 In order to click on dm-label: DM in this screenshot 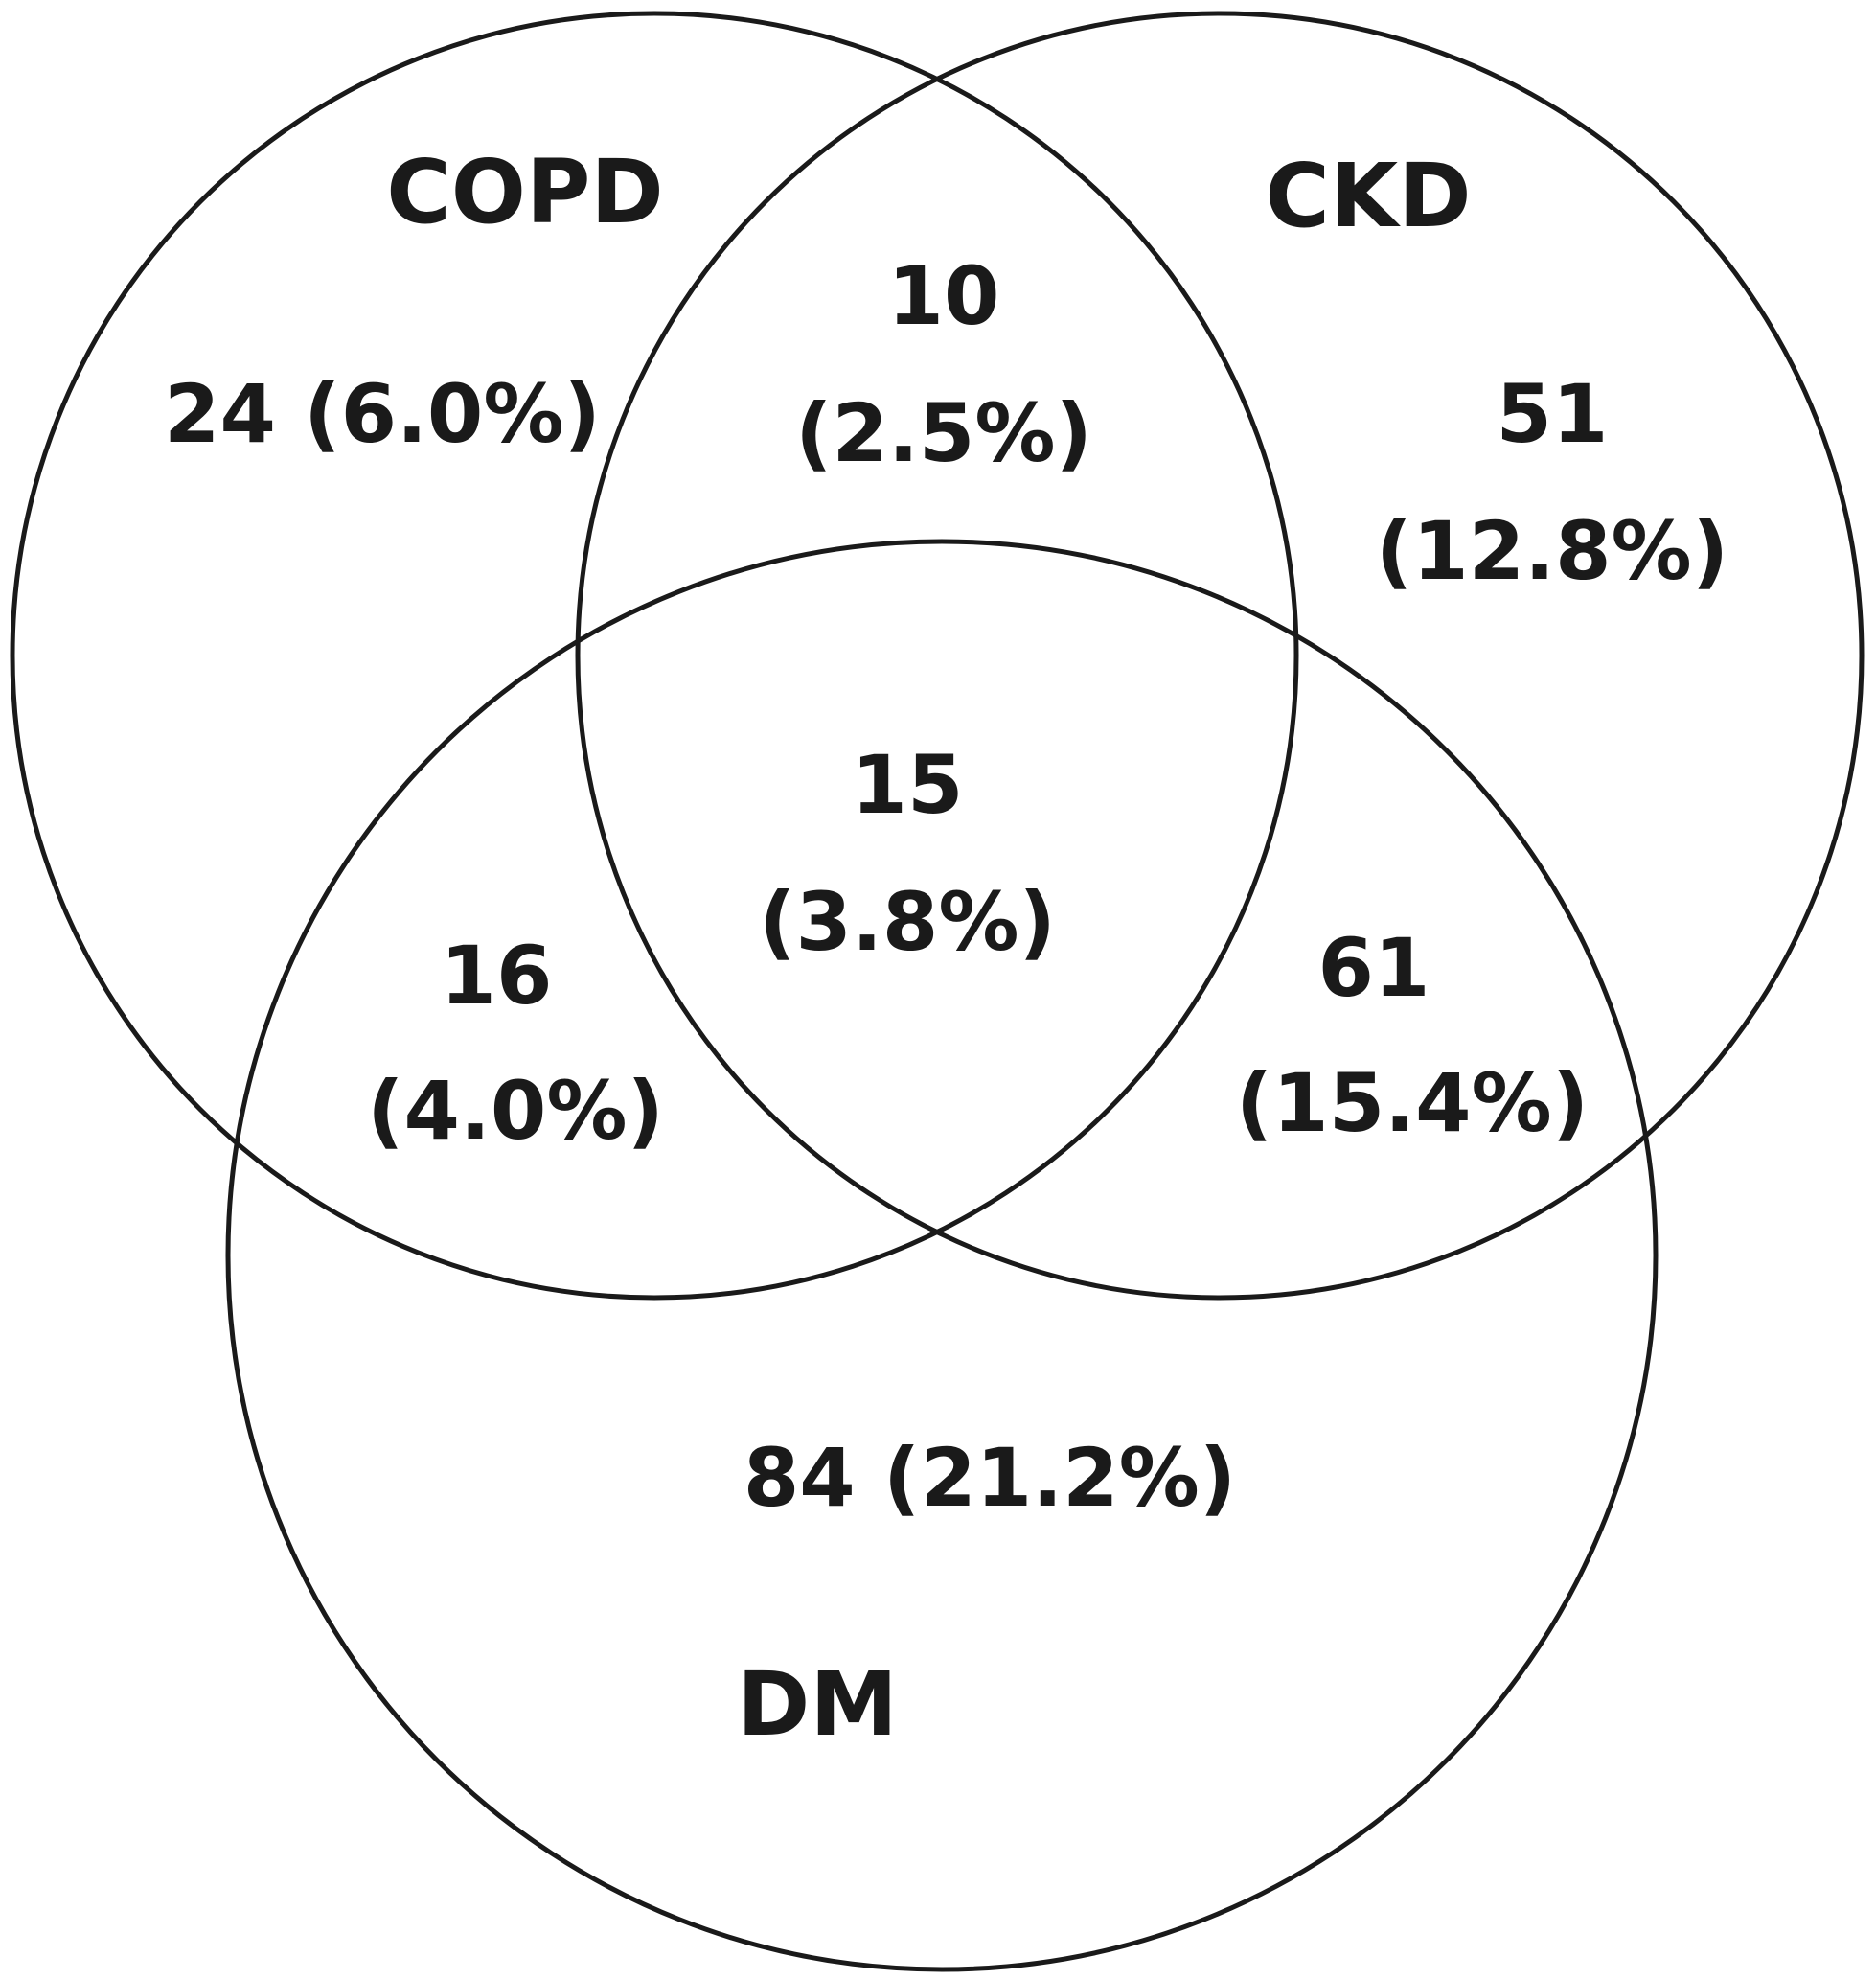, I will do `click(818, 1704)`.